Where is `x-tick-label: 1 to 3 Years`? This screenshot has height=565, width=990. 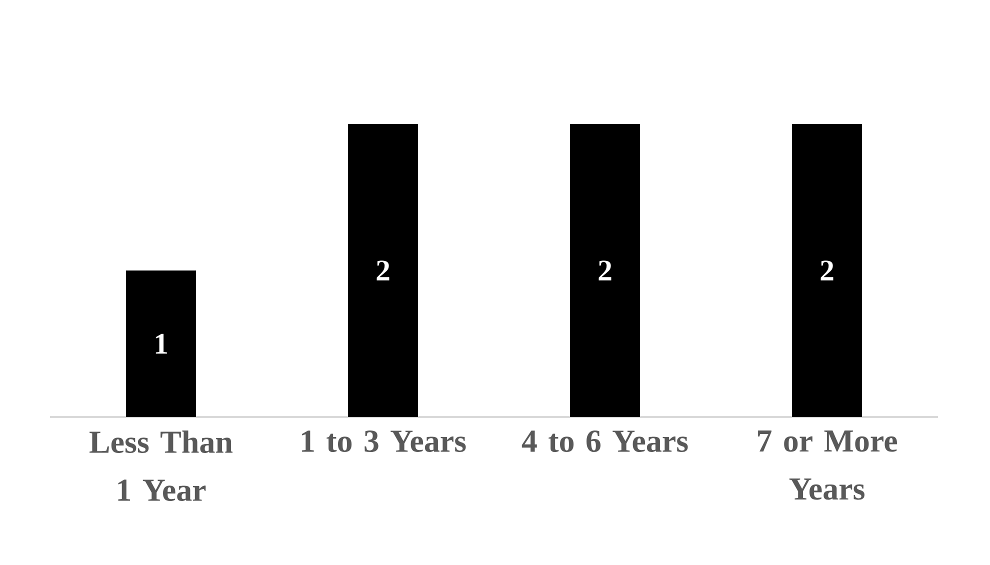
x-tick-label: 1 to 3 Years is located at coordinates (384, 441).